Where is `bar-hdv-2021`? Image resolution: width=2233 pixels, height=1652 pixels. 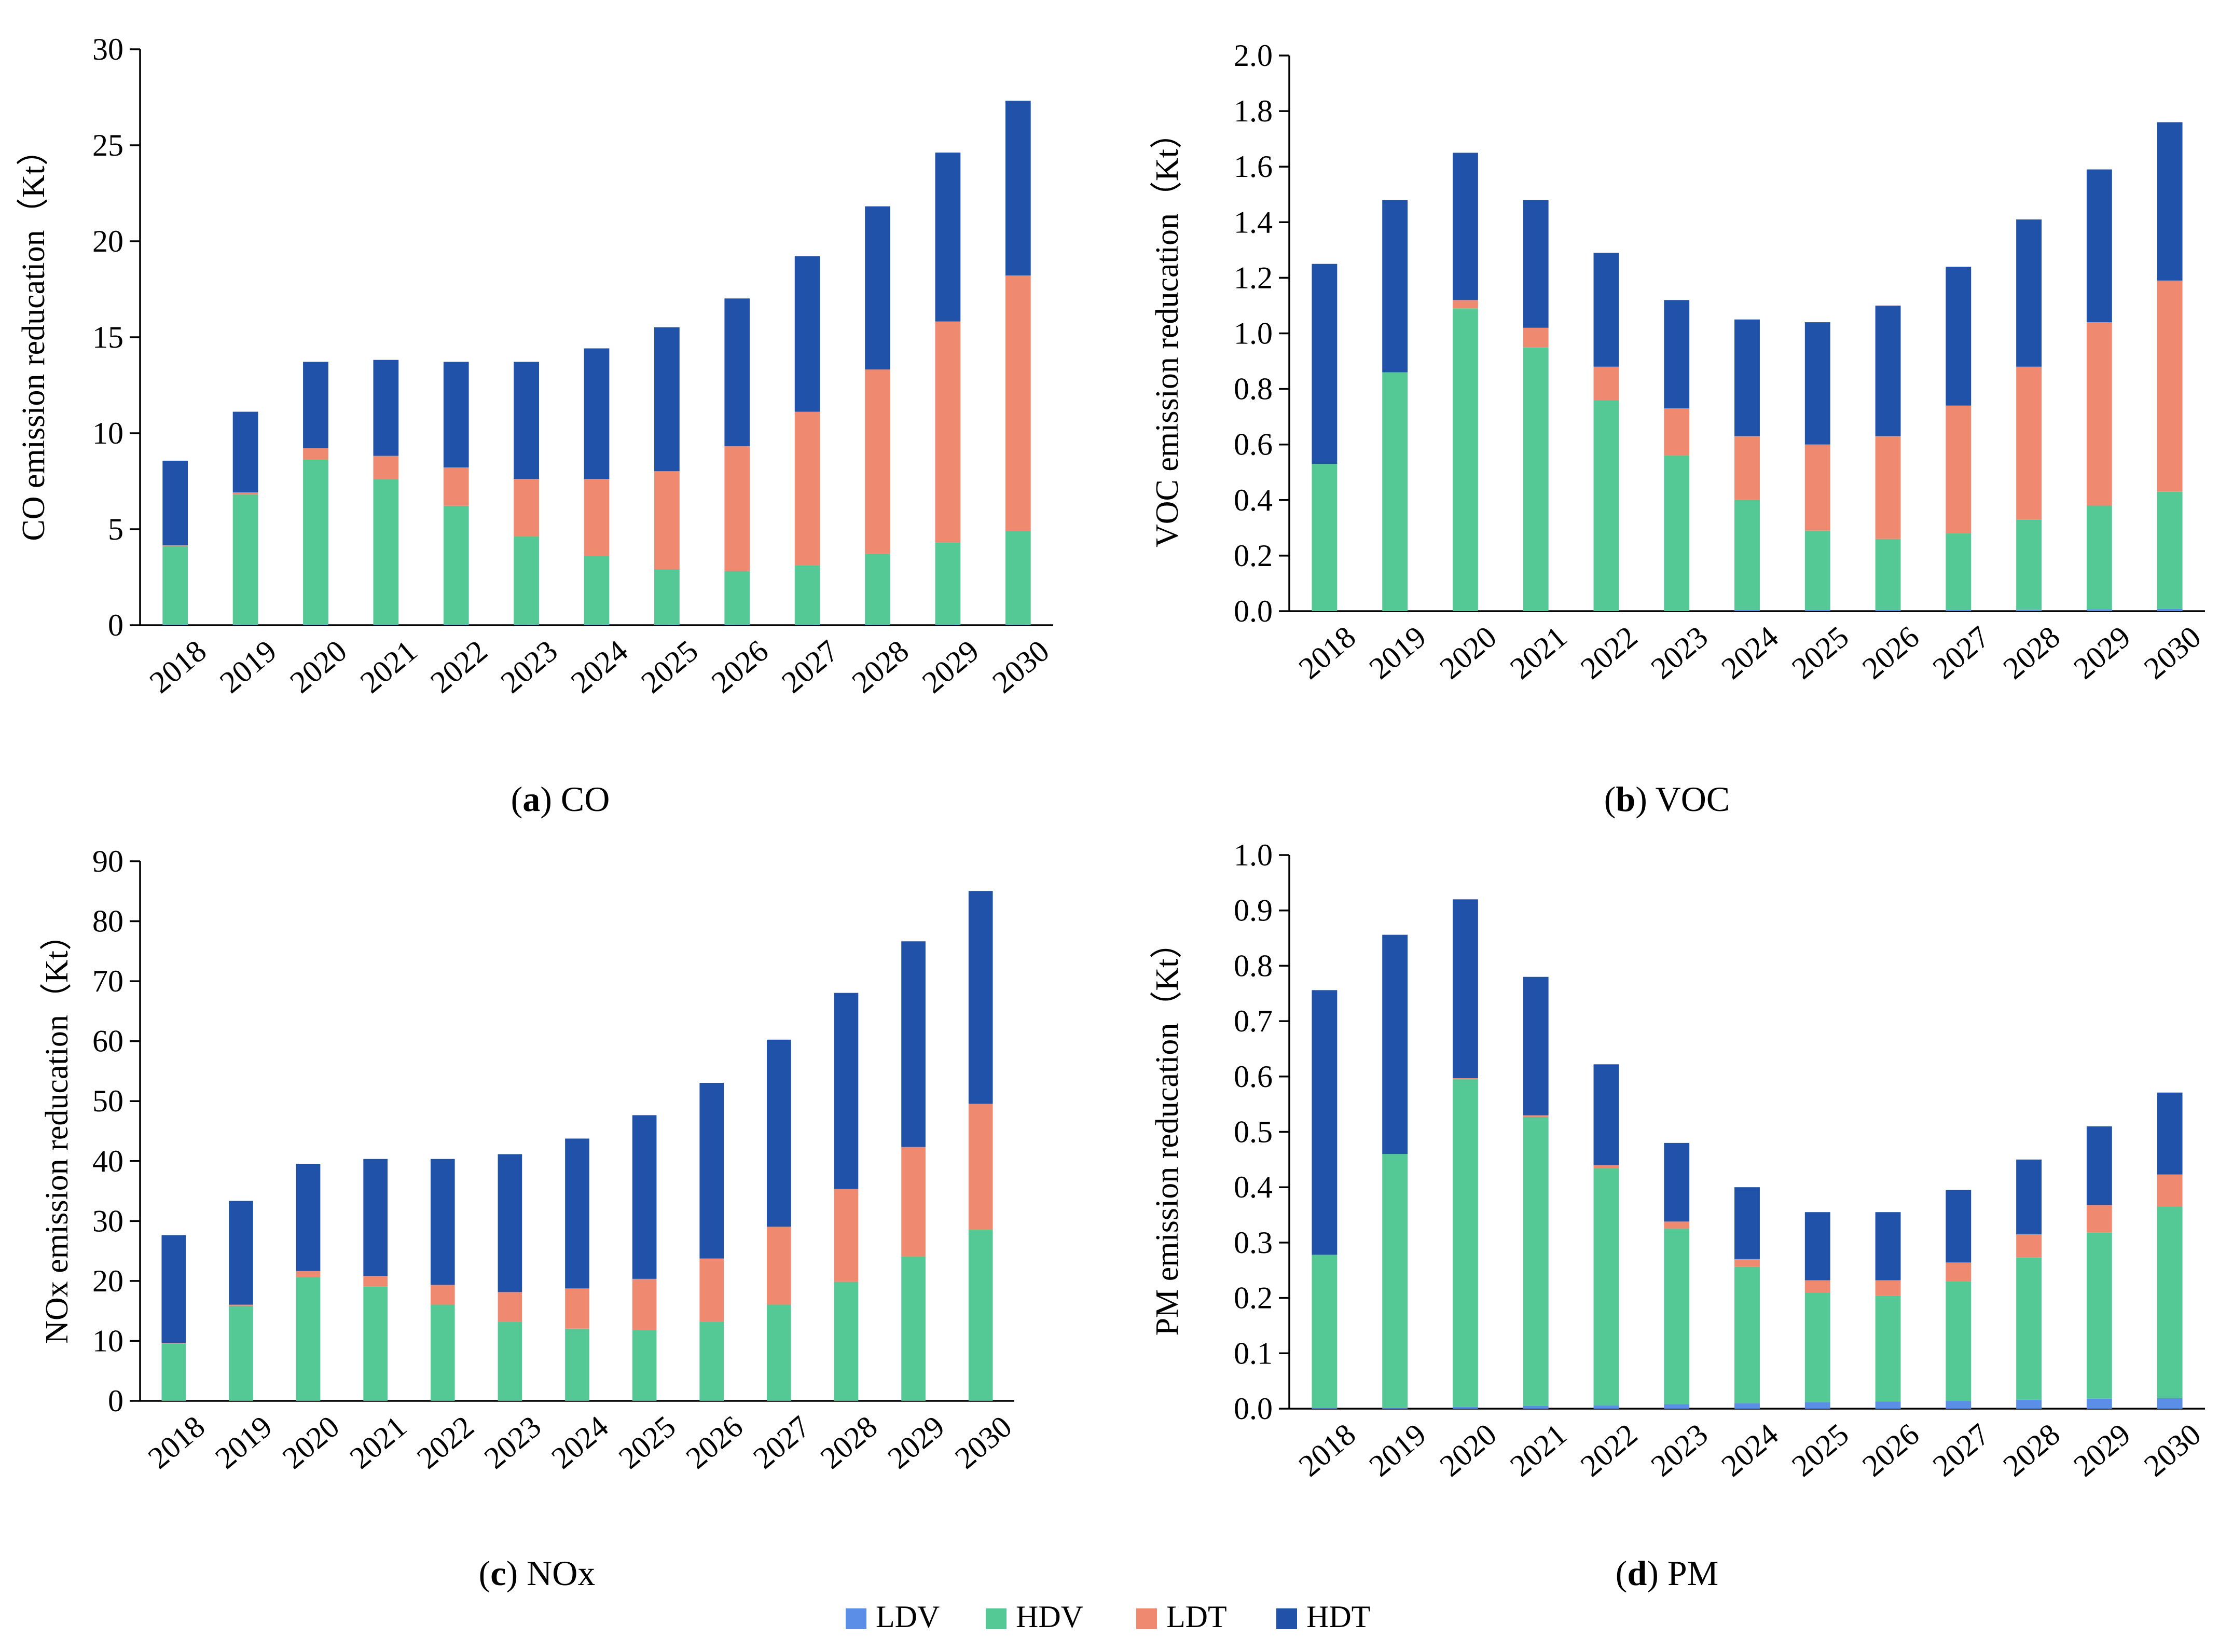 bar-hdv-2021 is located at coordinates (386, 552).